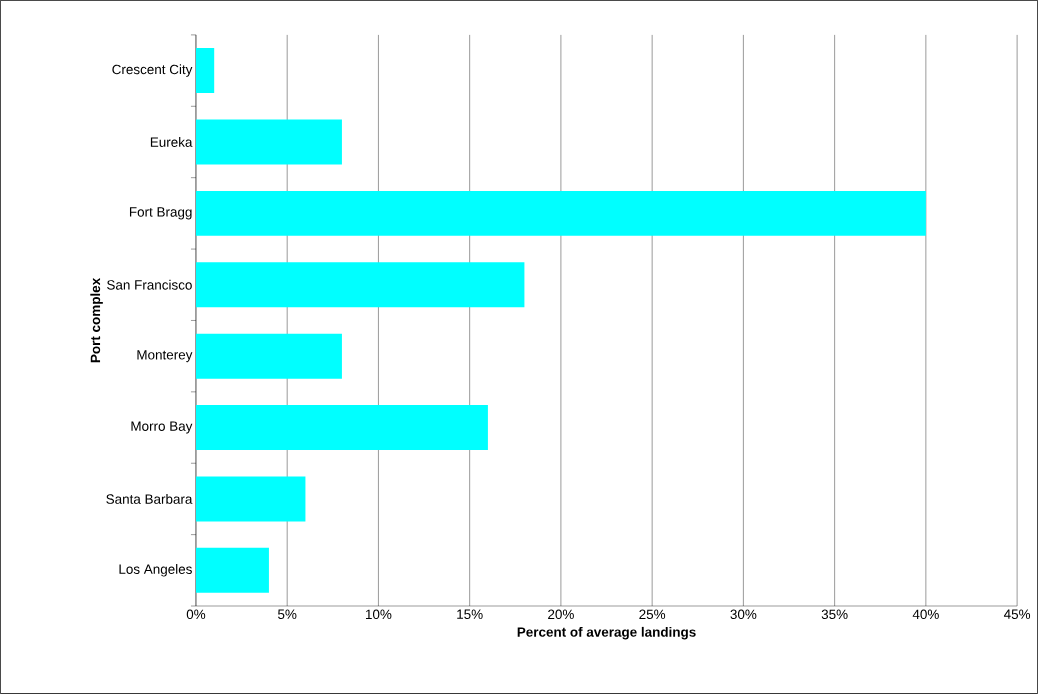 The height and width of the screenshot is (694, 1038). What do you see at coordinates (196, 614) in the screenshot?
I see `x-tick-label: 0%` at bounding box center [196, 614].